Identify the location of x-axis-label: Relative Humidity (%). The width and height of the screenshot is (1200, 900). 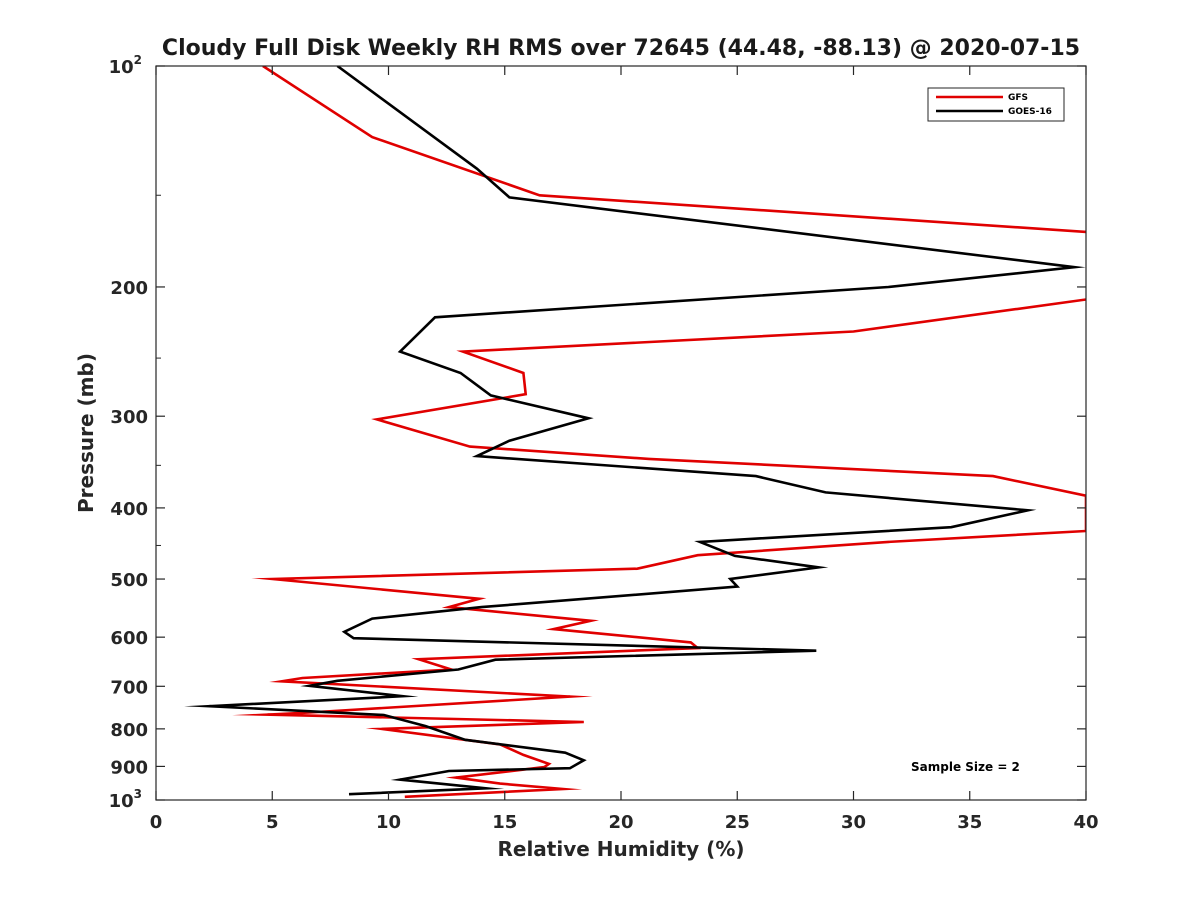
(620, 849).